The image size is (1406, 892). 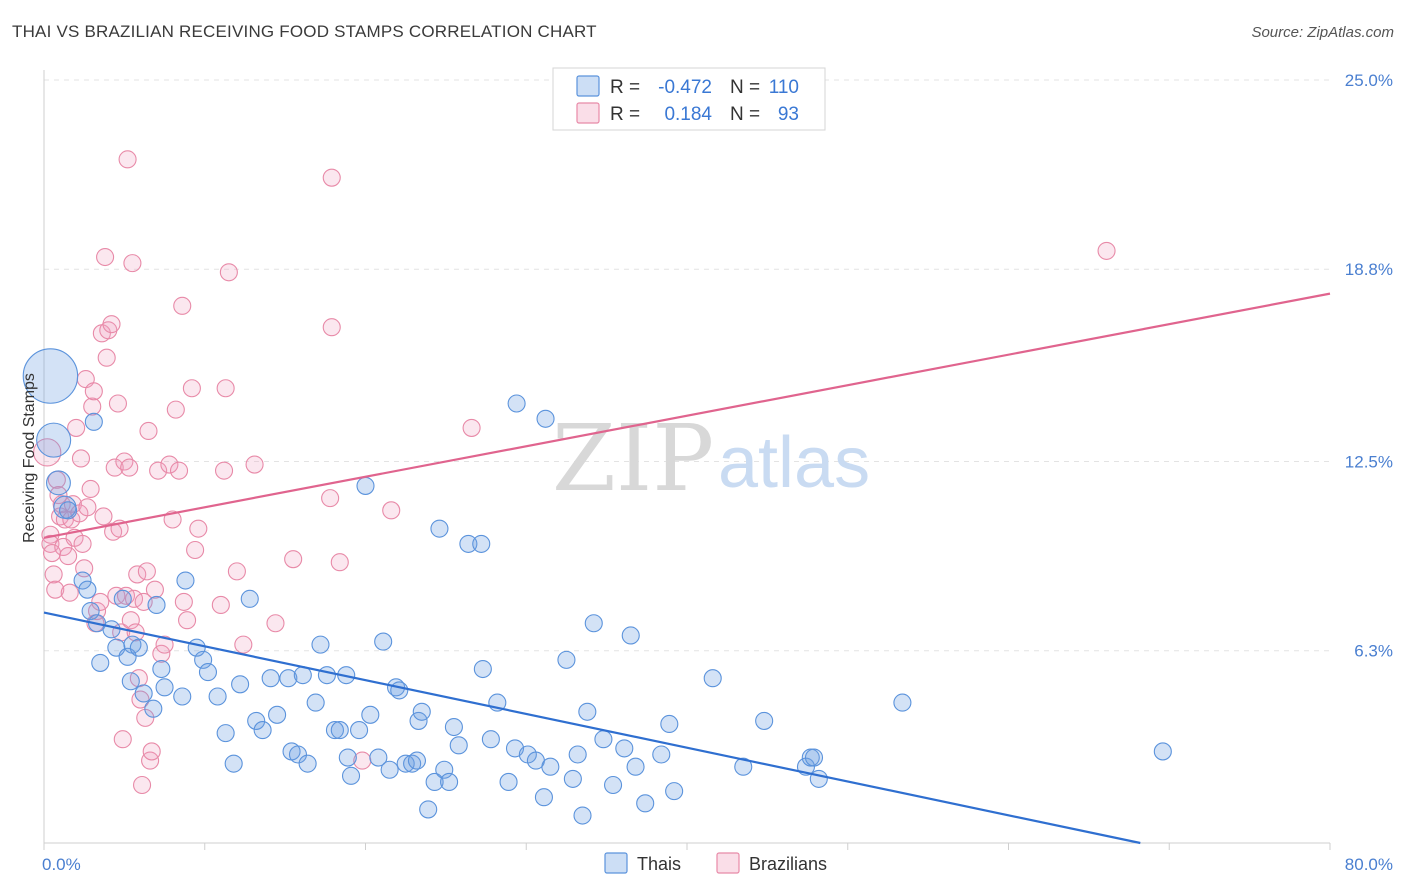 I want to click on thai-n-label: N =, so click(x=745, y=87).